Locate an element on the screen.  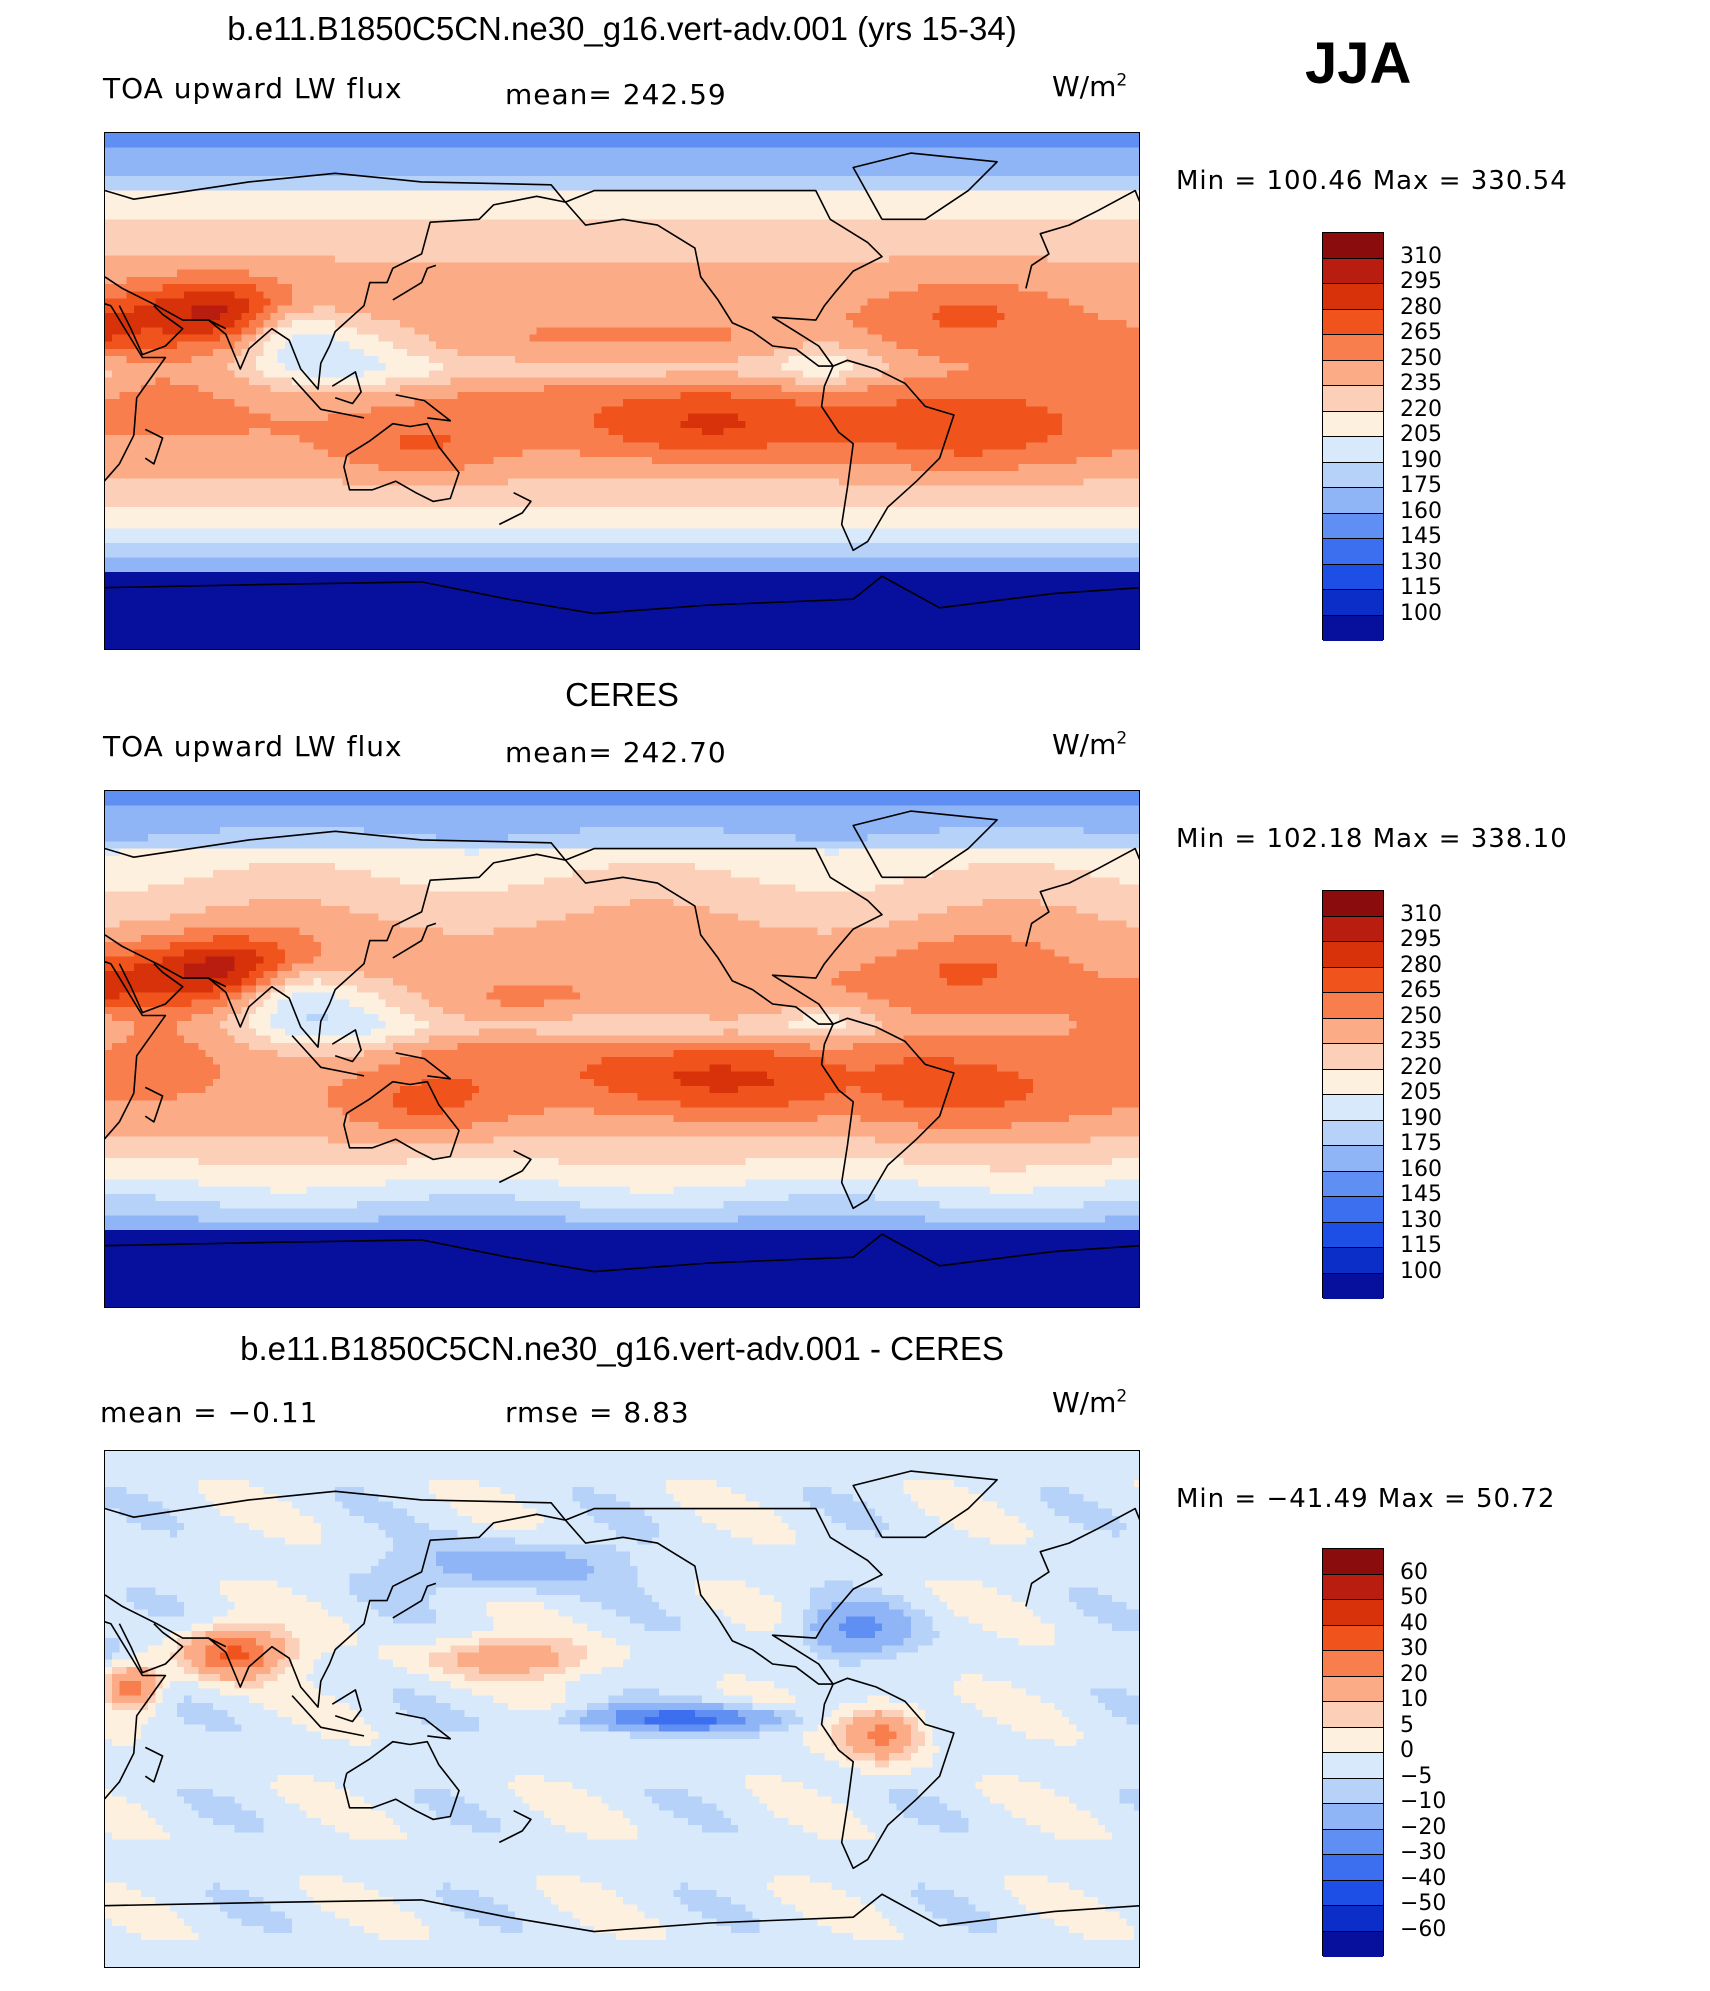
season-label: JJA is located at coordinates (1358, 63).